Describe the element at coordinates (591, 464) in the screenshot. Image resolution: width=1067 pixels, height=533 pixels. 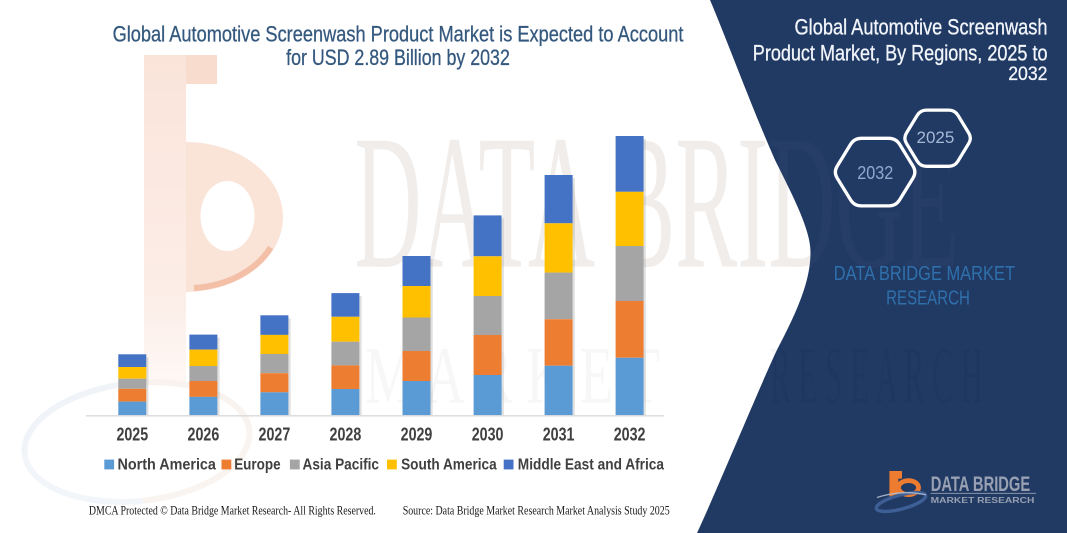
I see `svg-text: Middle East and Africa` at that location.